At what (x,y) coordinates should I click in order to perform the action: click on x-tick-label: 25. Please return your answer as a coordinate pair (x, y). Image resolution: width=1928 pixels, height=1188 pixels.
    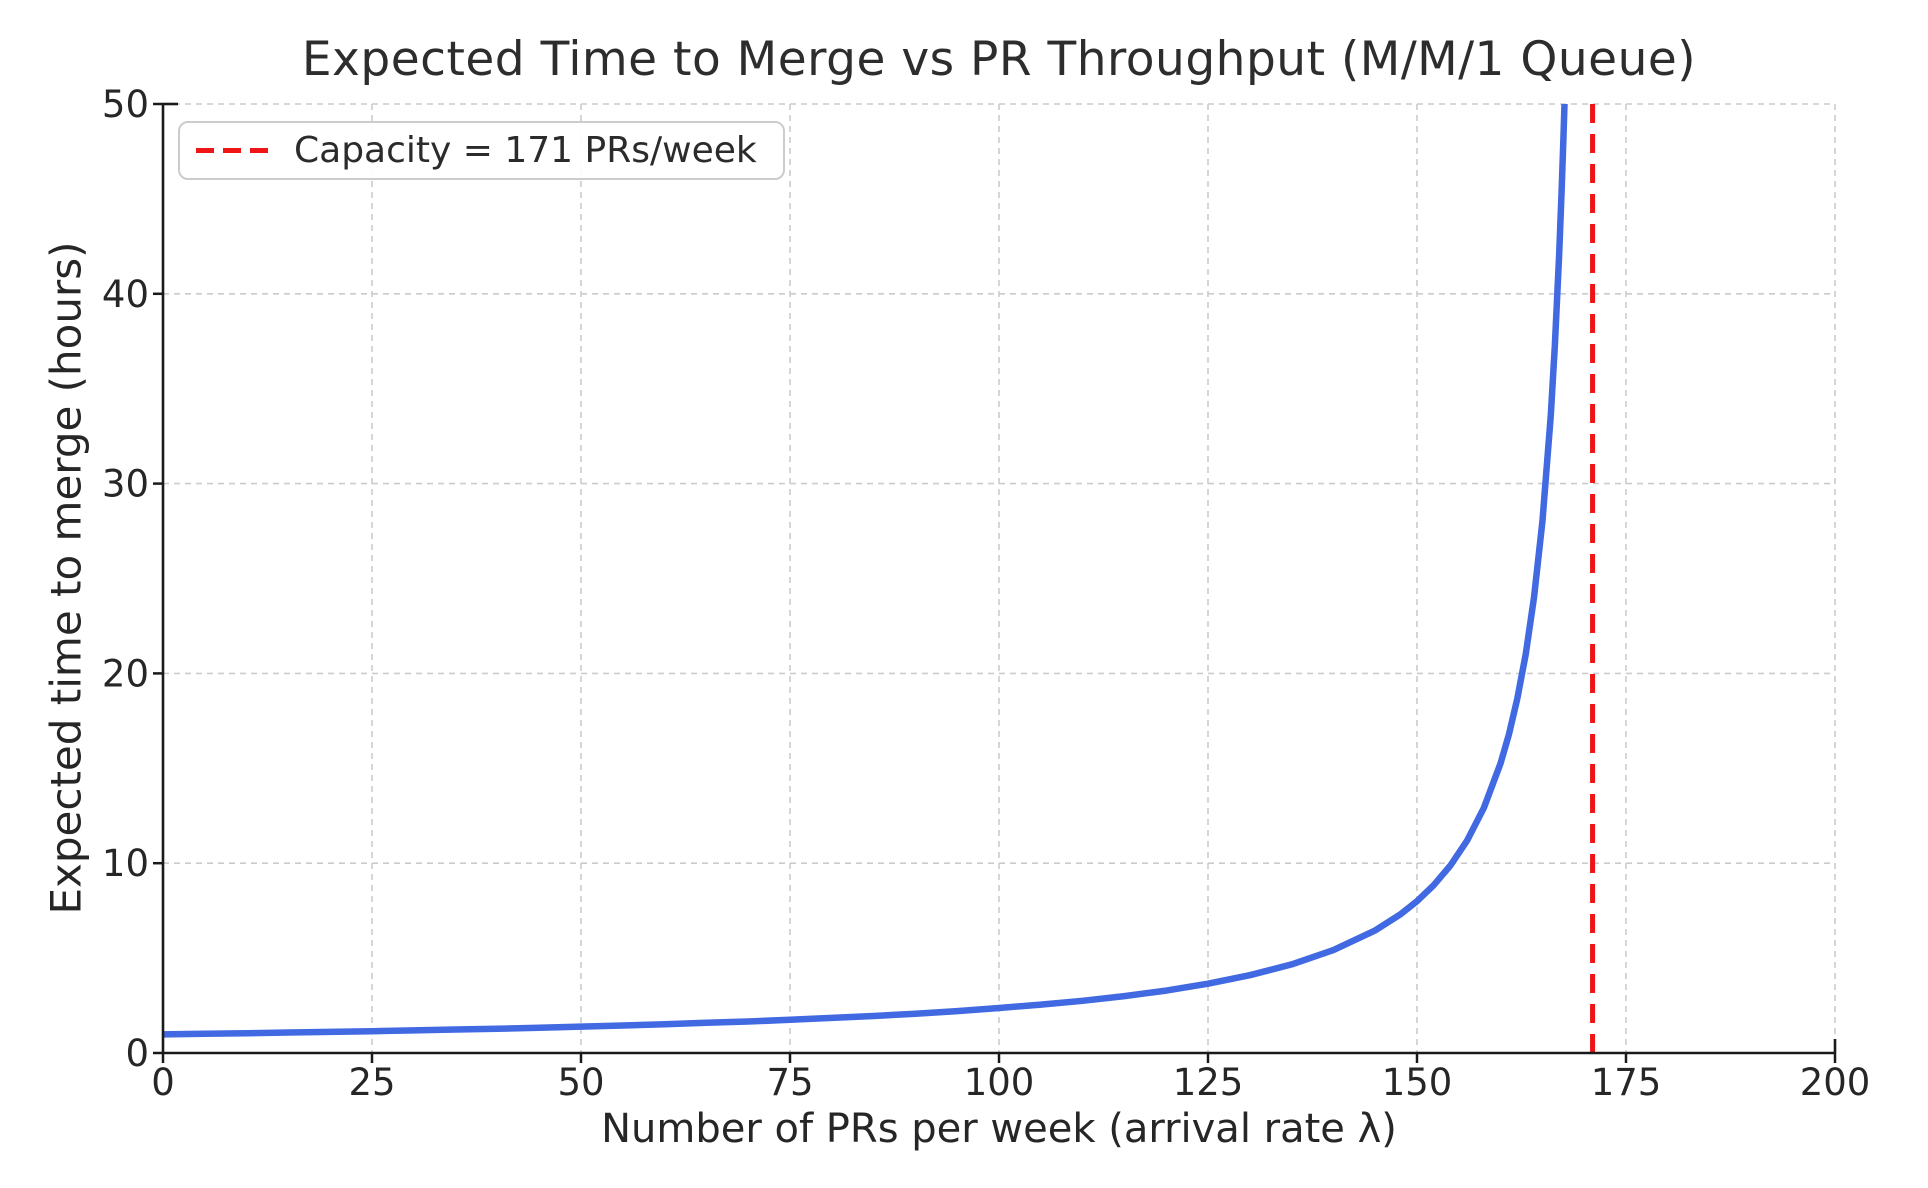
    Looking at the image, I should click on (371, 1082).